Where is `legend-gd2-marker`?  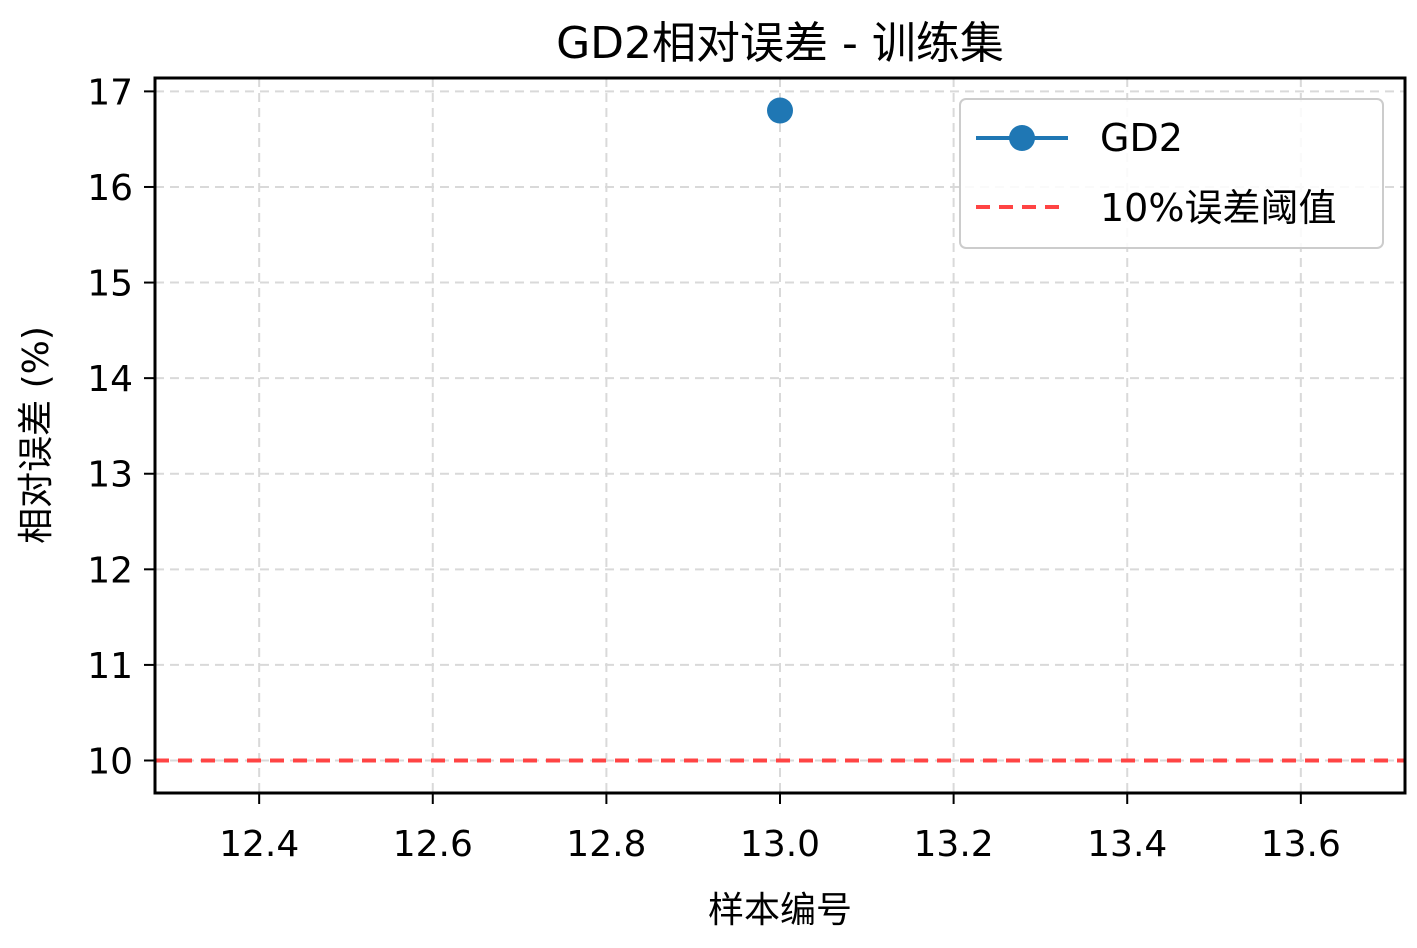
legend-gd2-marker is located at coordinates (1022, 138).